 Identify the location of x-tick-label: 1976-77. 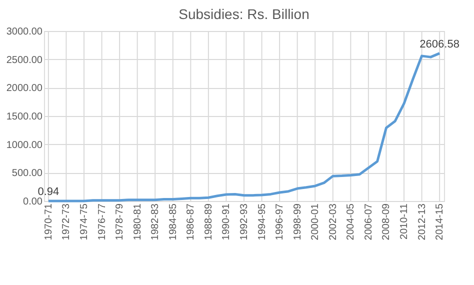
(102, 221).